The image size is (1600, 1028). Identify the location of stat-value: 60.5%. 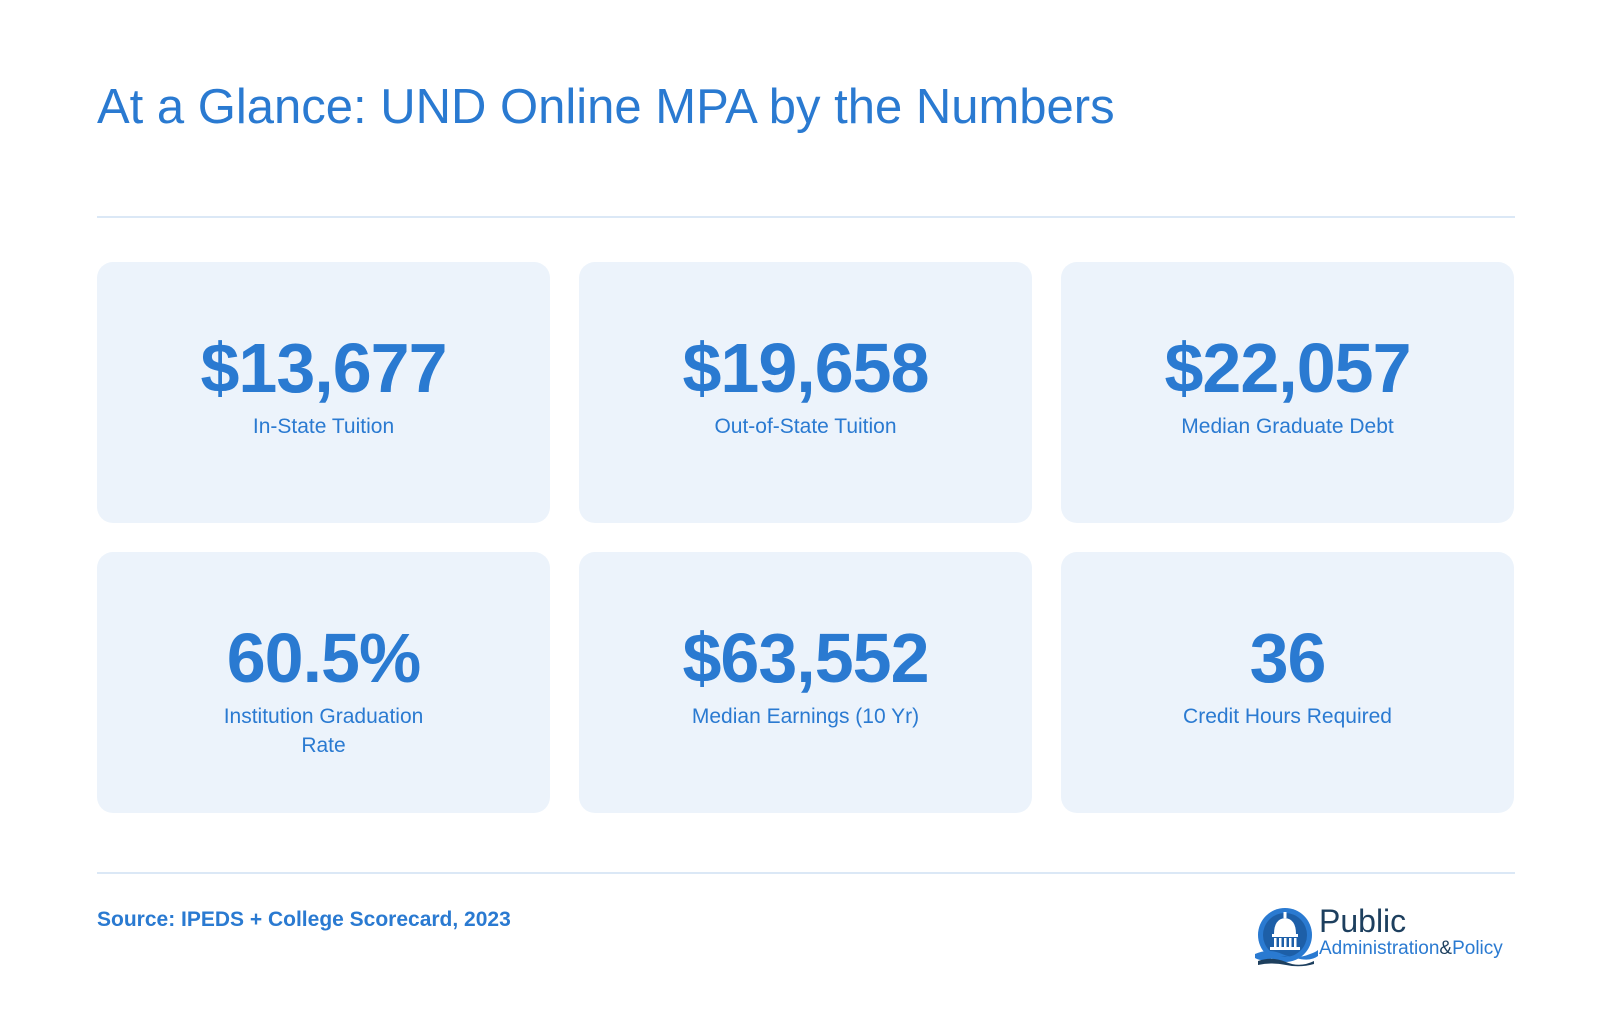
(323, 658).